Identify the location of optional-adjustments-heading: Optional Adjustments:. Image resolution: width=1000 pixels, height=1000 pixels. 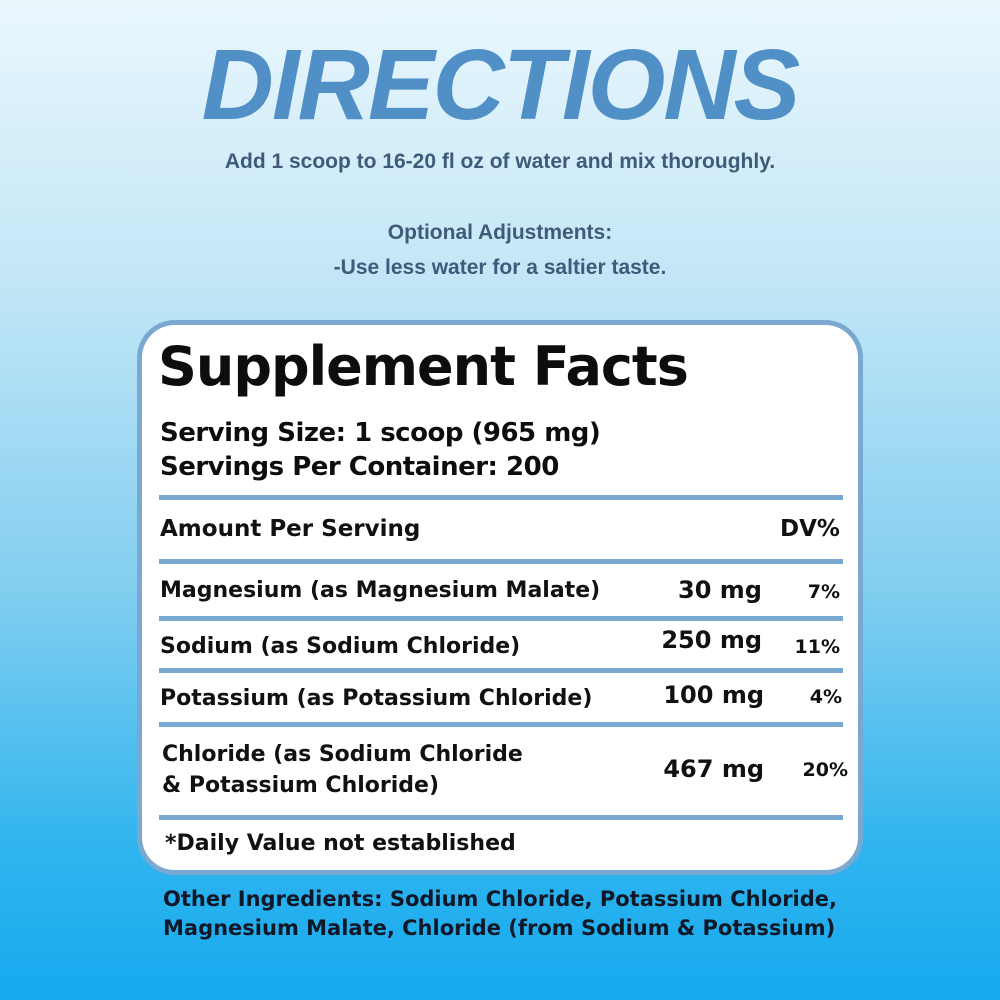
(500, 232).